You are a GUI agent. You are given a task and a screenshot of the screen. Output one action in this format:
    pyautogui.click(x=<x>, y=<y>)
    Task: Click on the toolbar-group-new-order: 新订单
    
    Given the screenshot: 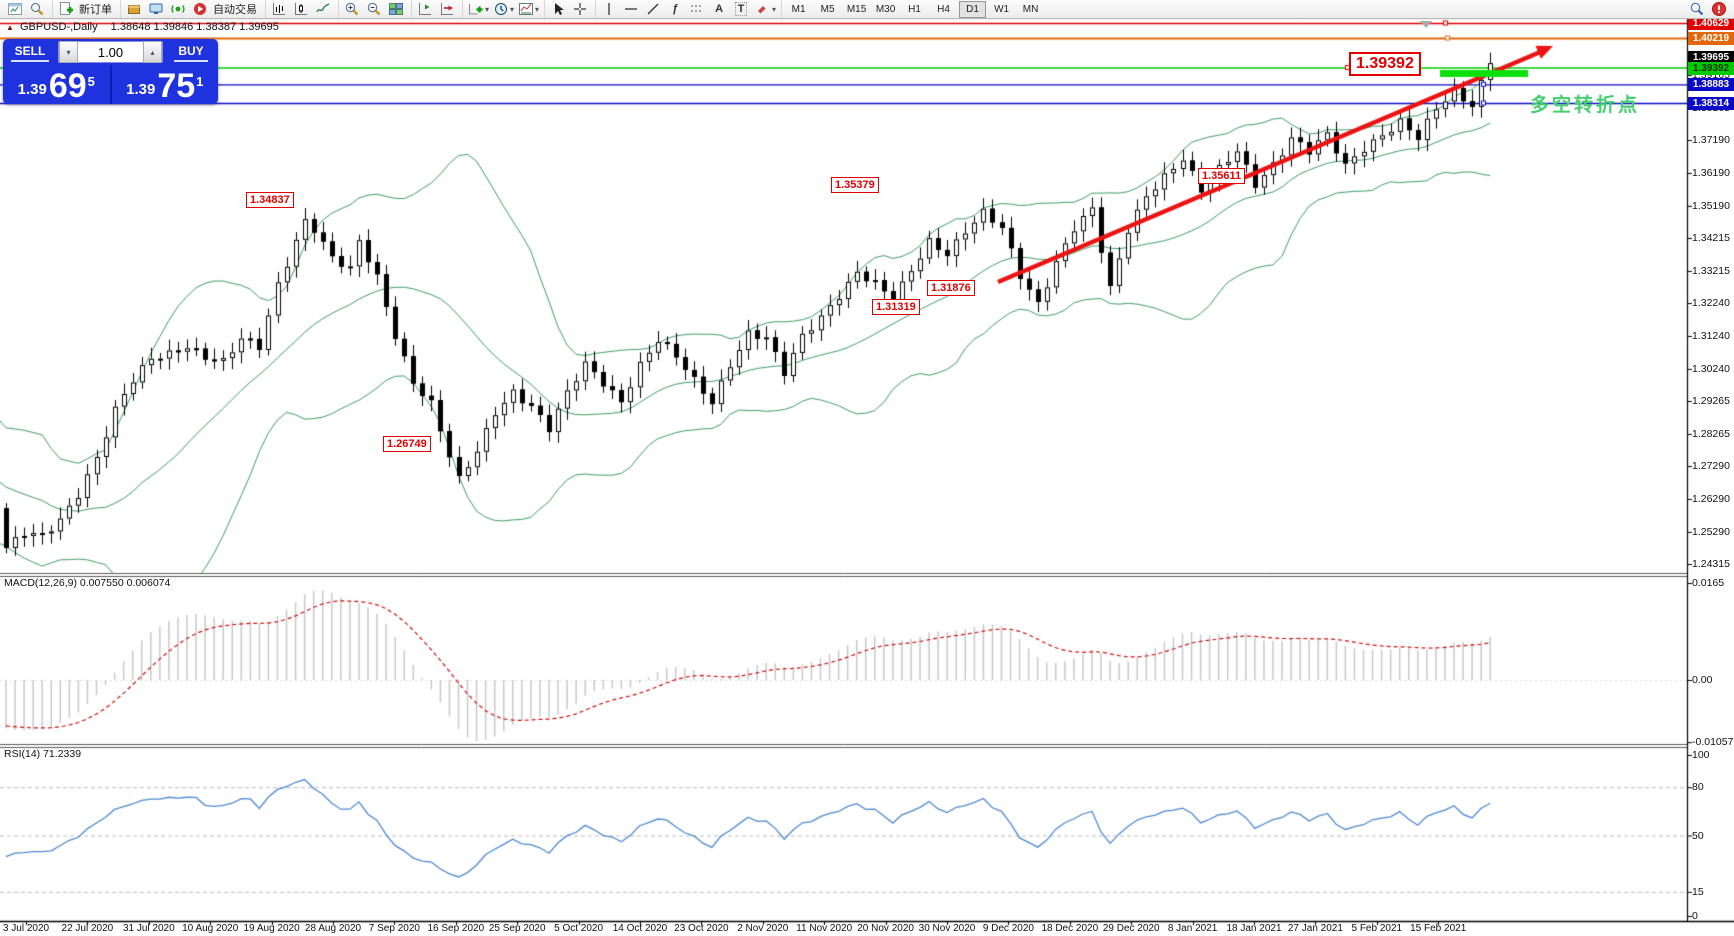 What is the action you would take?
    pyautogui.click(x=85, y=9)
    